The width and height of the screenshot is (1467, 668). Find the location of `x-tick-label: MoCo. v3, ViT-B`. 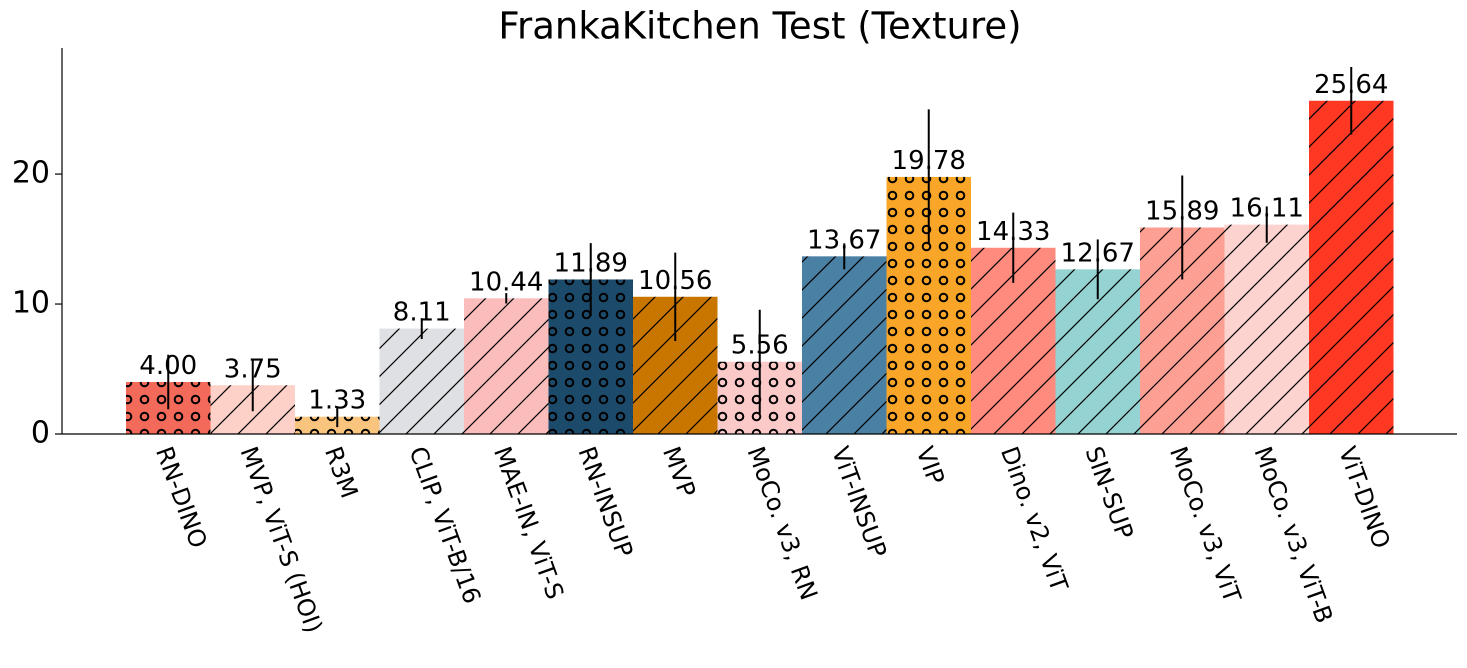

x-tick-label: MoCo. v3, ViT-B is located at coordinates (1294, 535).